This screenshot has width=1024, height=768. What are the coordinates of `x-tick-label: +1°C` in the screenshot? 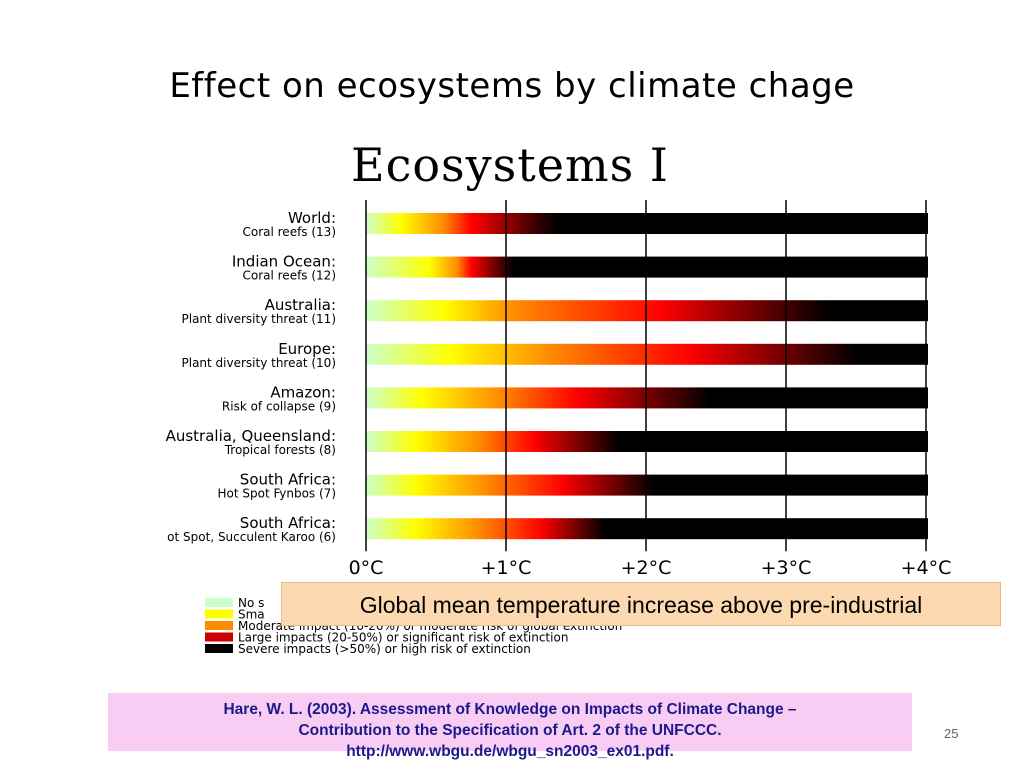 It's located at (506, 568).